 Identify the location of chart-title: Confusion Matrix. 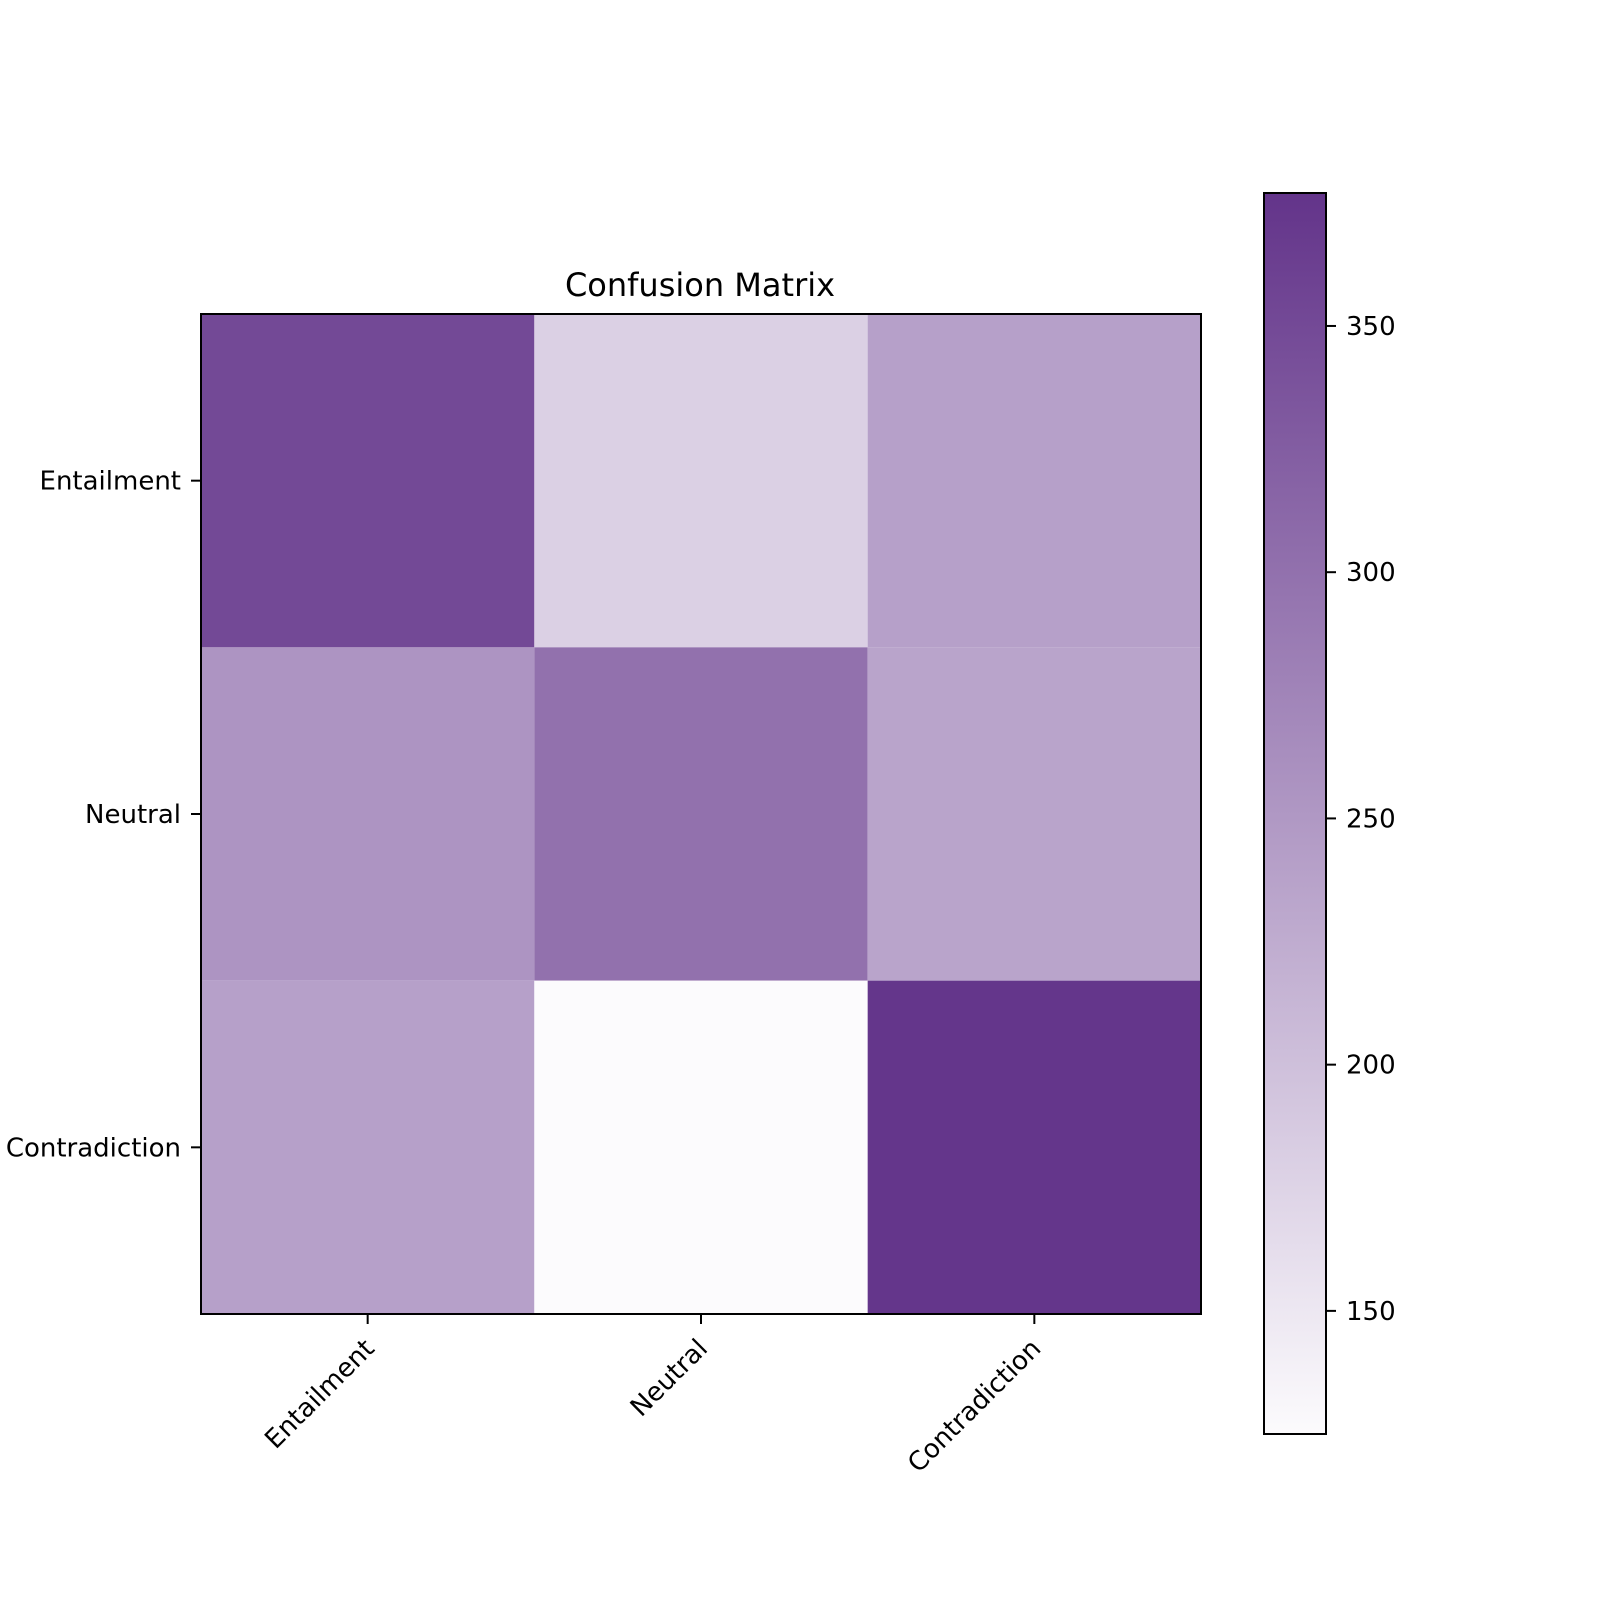
(700, 285).